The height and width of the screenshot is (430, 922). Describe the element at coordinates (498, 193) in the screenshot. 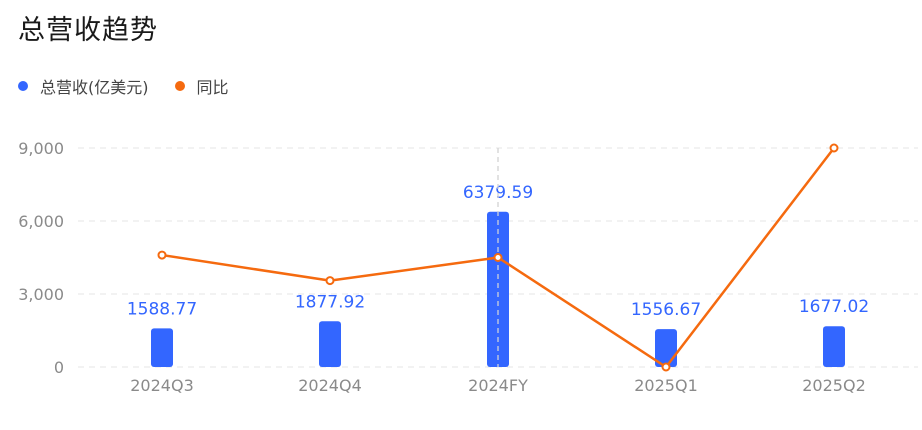

I see `bar-data-label: 6379.59` at that location.